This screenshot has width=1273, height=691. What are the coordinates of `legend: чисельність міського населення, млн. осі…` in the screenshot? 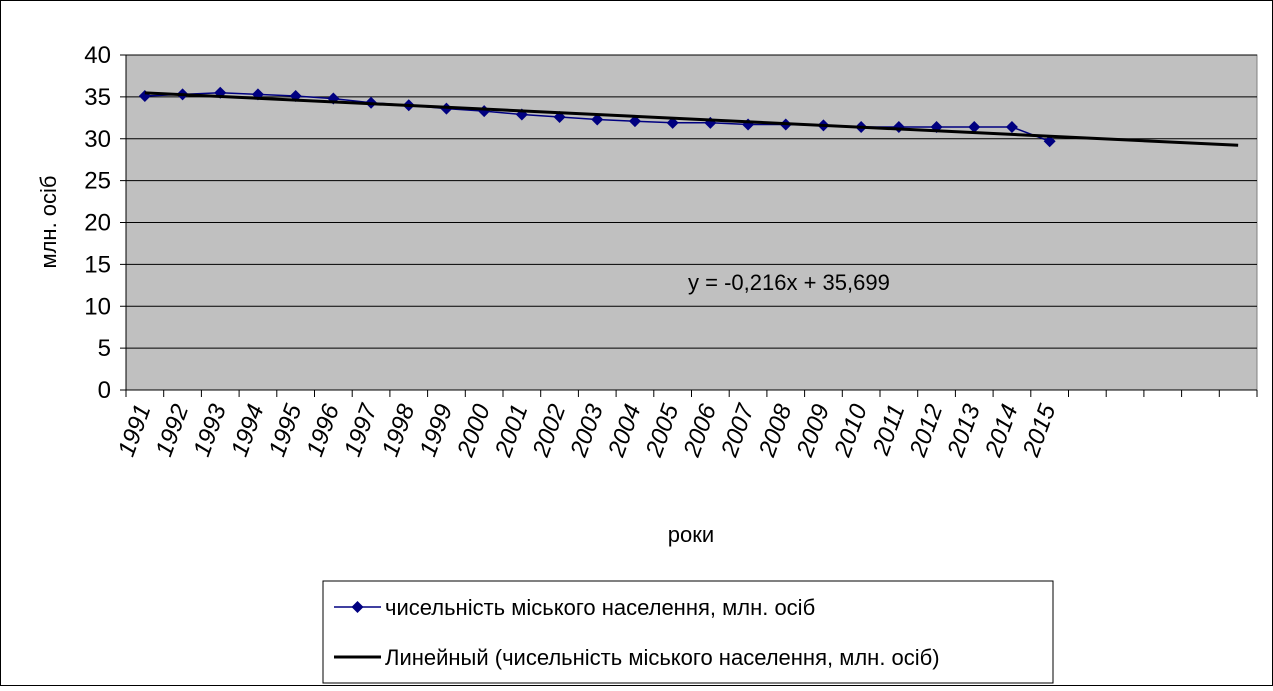 It's located at (688, 632).